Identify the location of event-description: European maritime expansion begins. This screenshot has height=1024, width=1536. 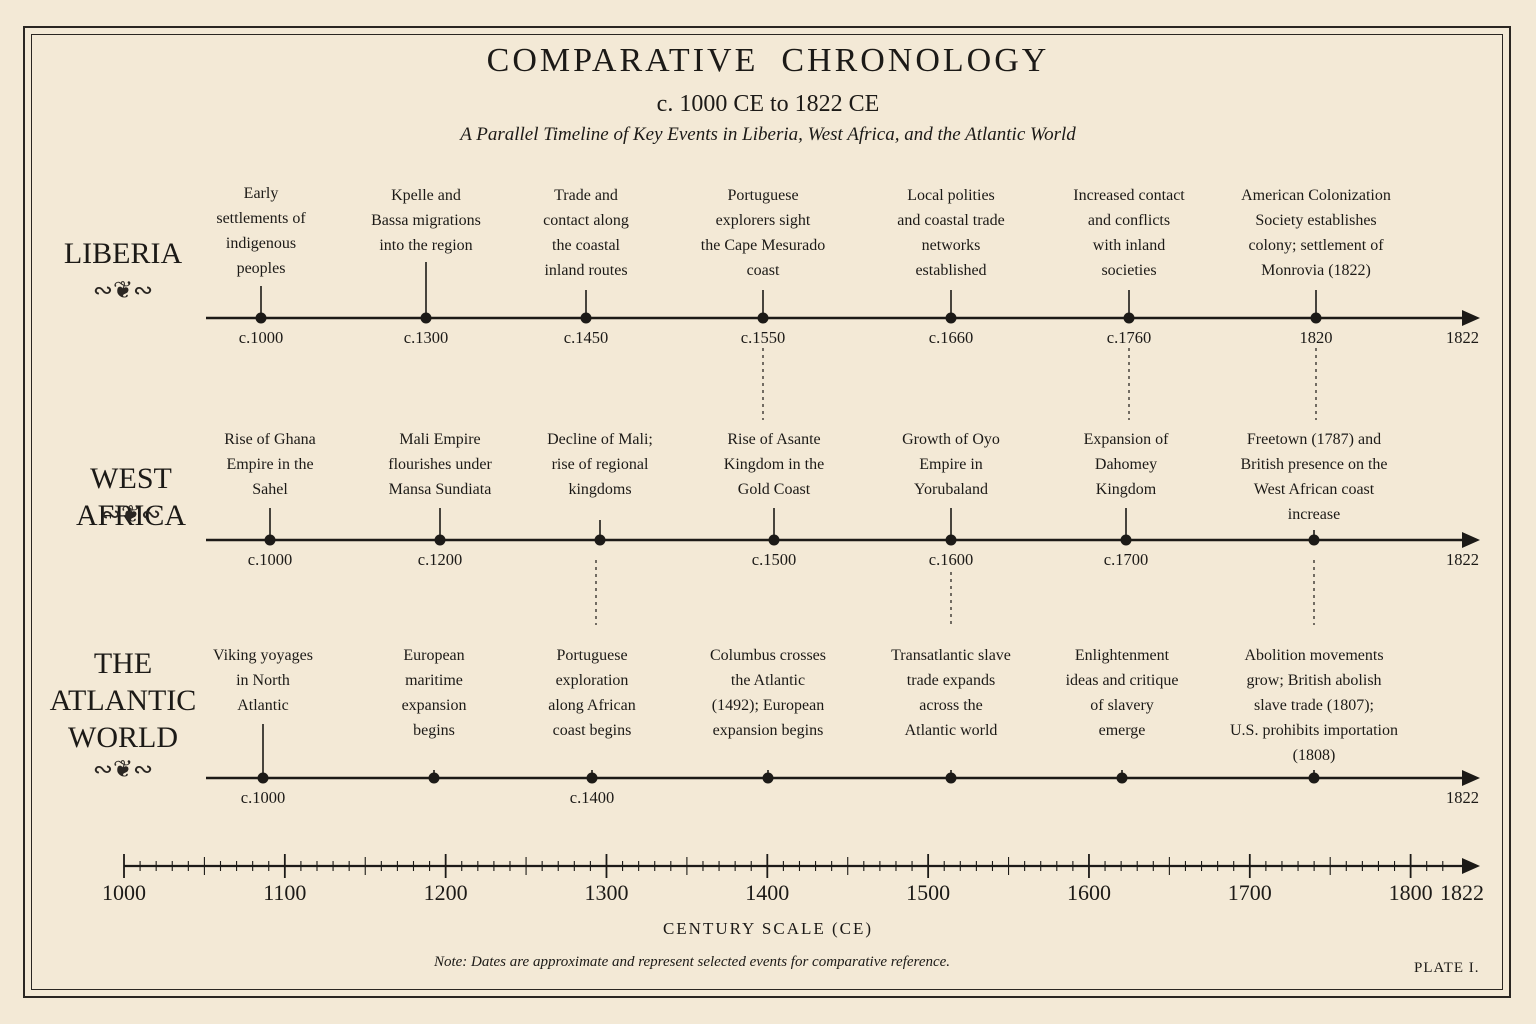
(434, 693).